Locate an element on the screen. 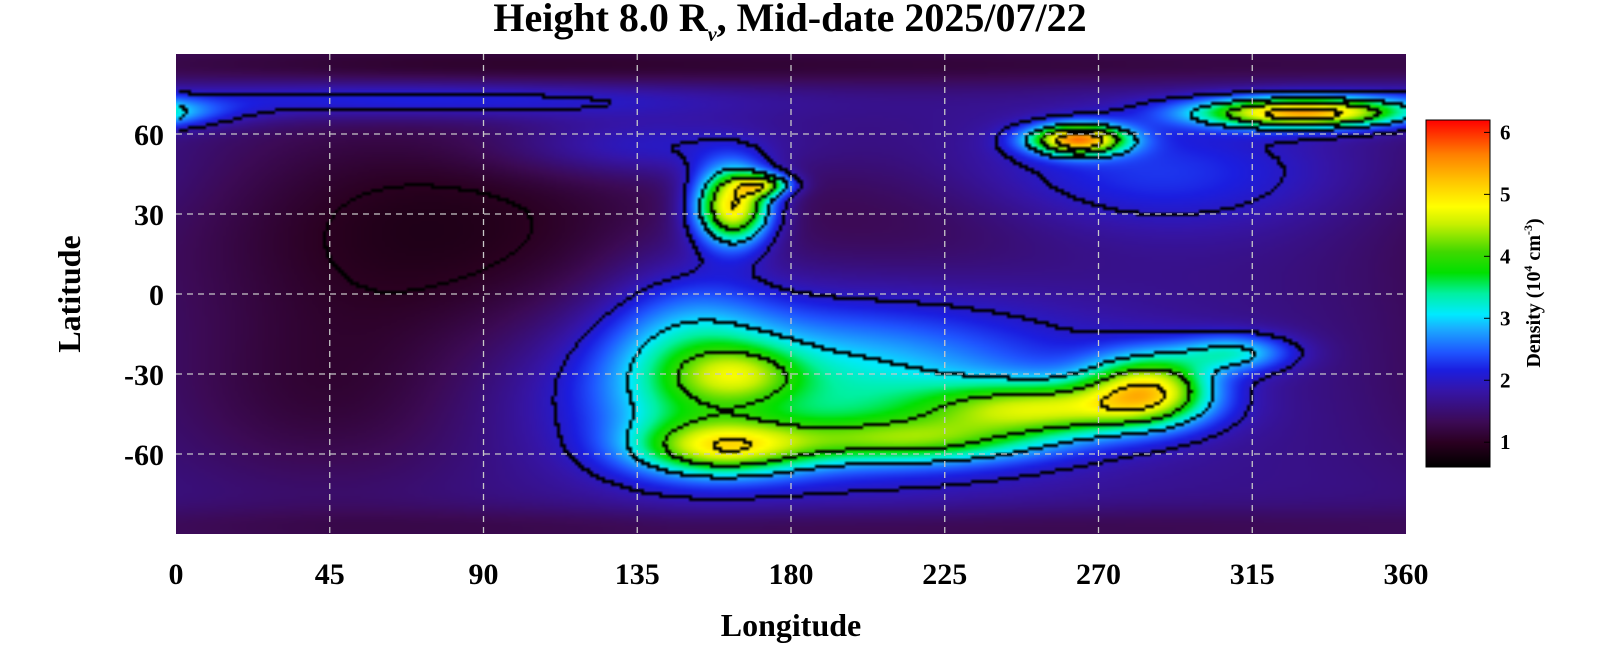  title-subscript: v is located at coordinates (713, 35).